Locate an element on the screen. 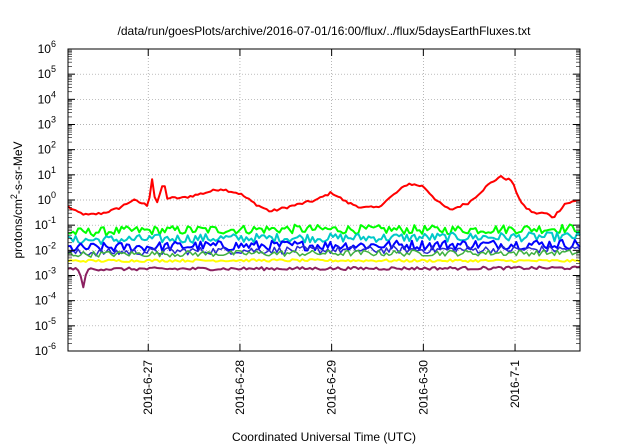  y-tick-label: 10⁻⁴ is located at coordinates (45, 299).